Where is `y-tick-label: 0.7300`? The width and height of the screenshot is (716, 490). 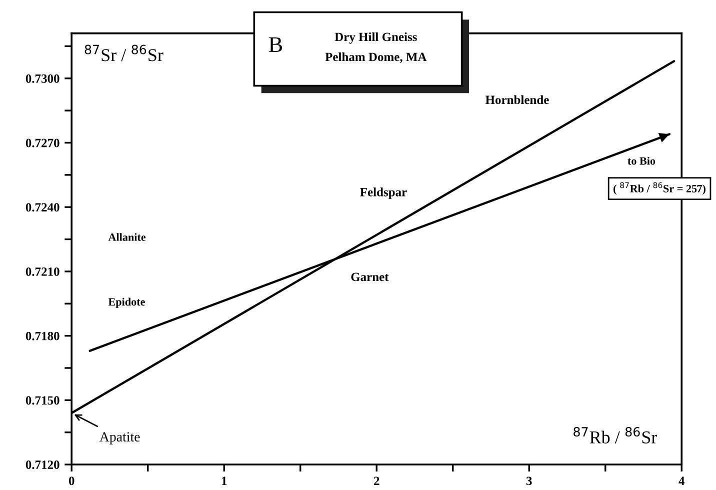
y-tick-label: 0.7300 is located at coordinates (43, 78).